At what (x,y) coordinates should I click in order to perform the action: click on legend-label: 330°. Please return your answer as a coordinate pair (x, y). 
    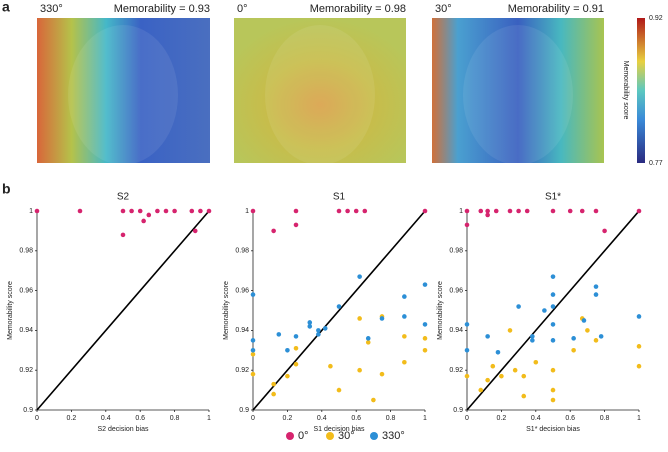
    Looking at the image, I should click on (393, 436).